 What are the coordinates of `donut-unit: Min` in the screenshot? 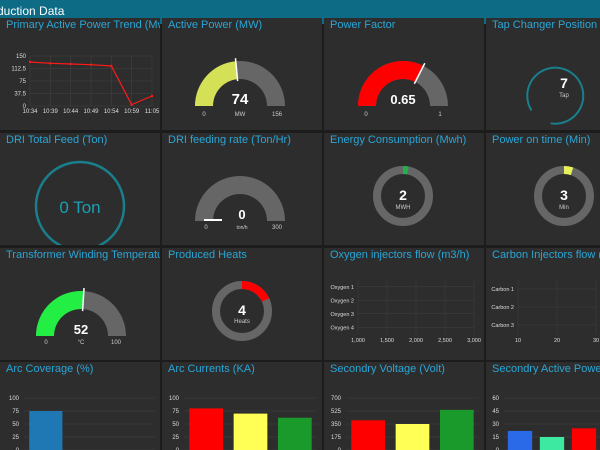 It's located at (564, 208).